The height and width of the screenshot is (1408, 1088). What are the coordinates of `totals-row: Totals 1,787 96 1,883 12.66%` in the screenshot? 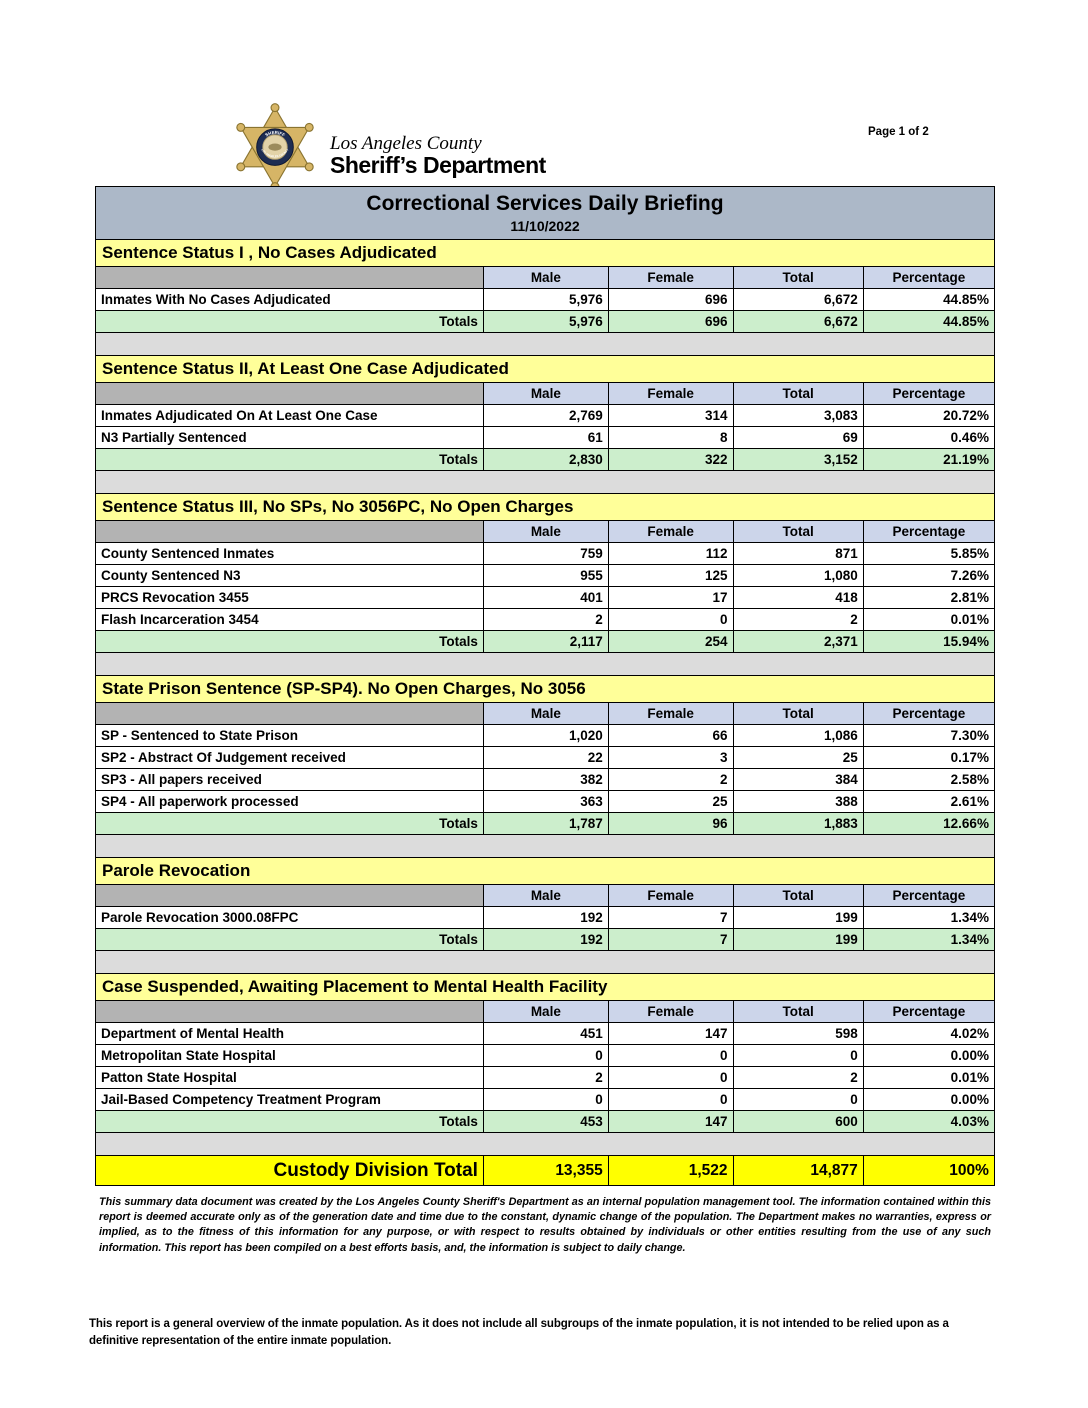 It's located at (545, 824).